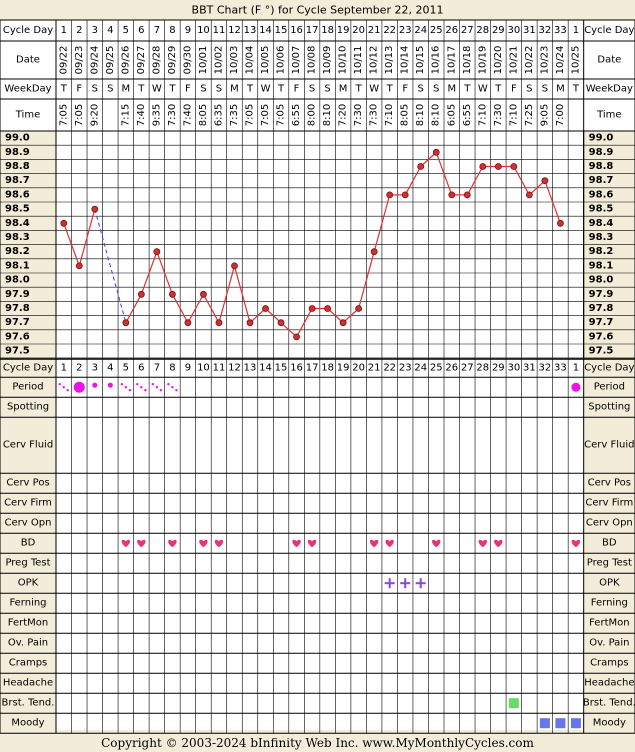  Describe the element at coordinates (64, 368) in the screenshot. I see `tracking-cycle-day-cell: 1` at that location.